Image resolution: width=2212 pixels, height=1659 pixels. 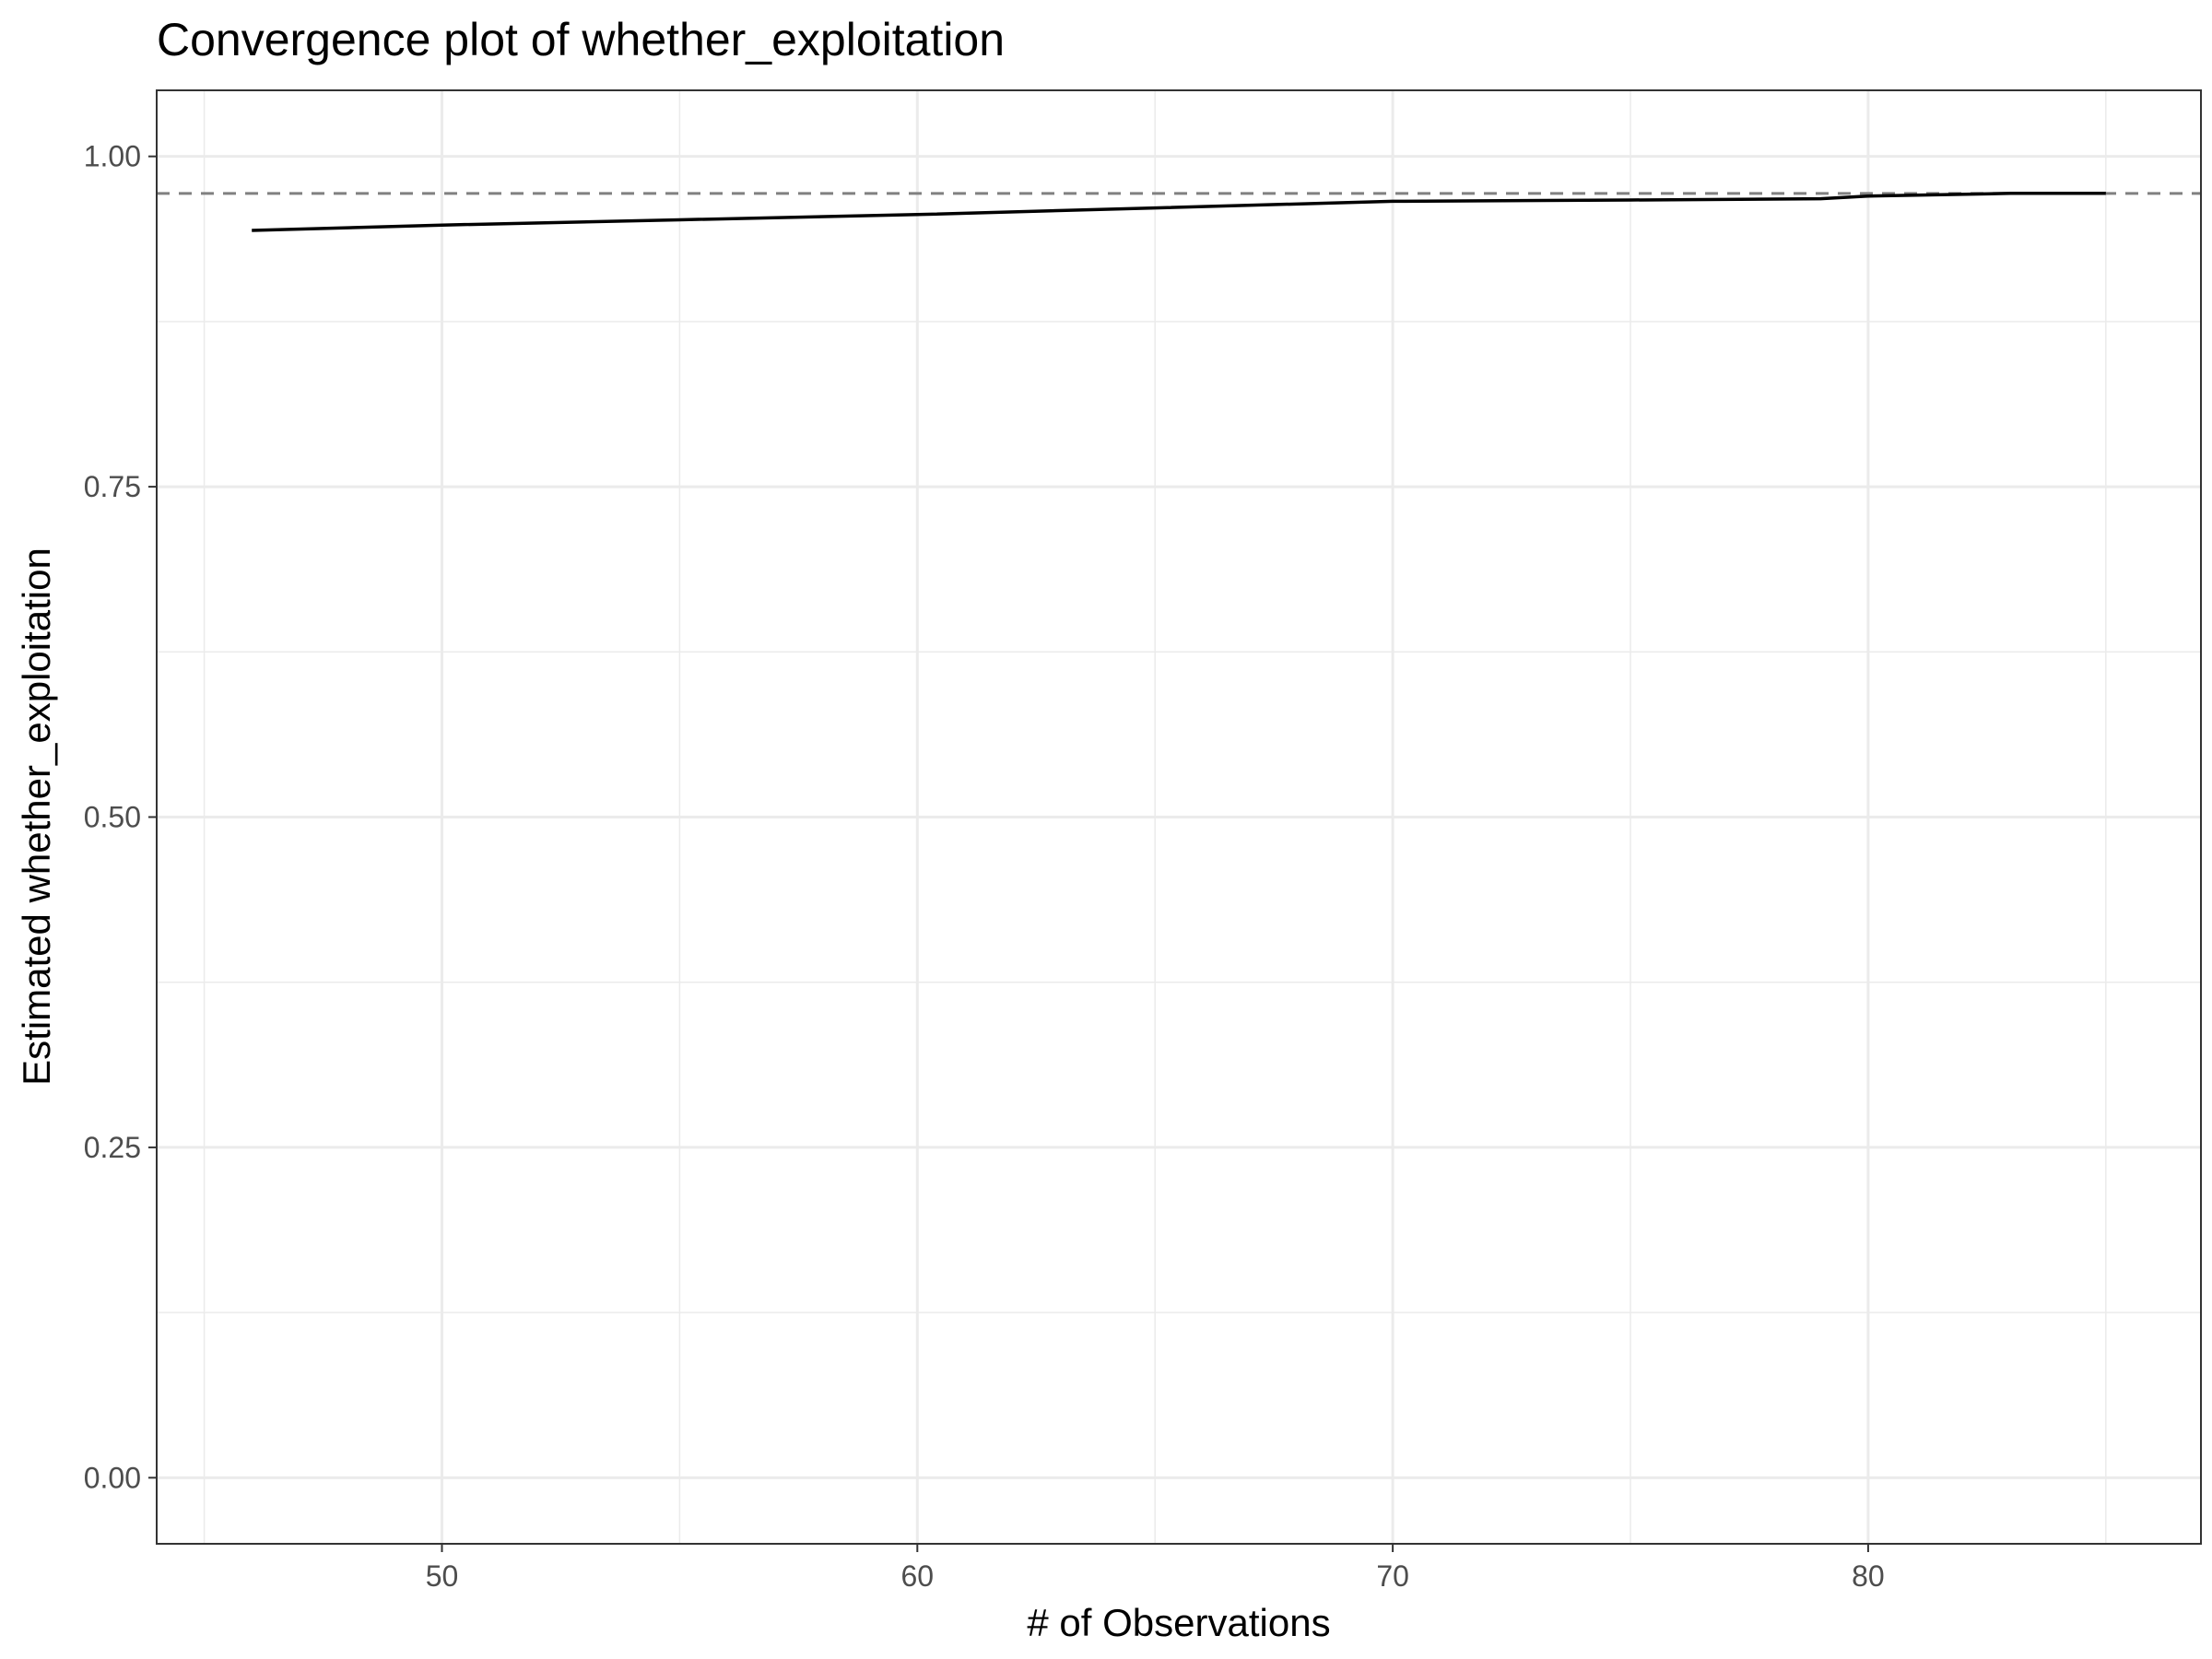 What do you see at coordinates (918, 1576) in the screenshot?
I see `x-tick-label: 60` at bounding box center [918, 1576].